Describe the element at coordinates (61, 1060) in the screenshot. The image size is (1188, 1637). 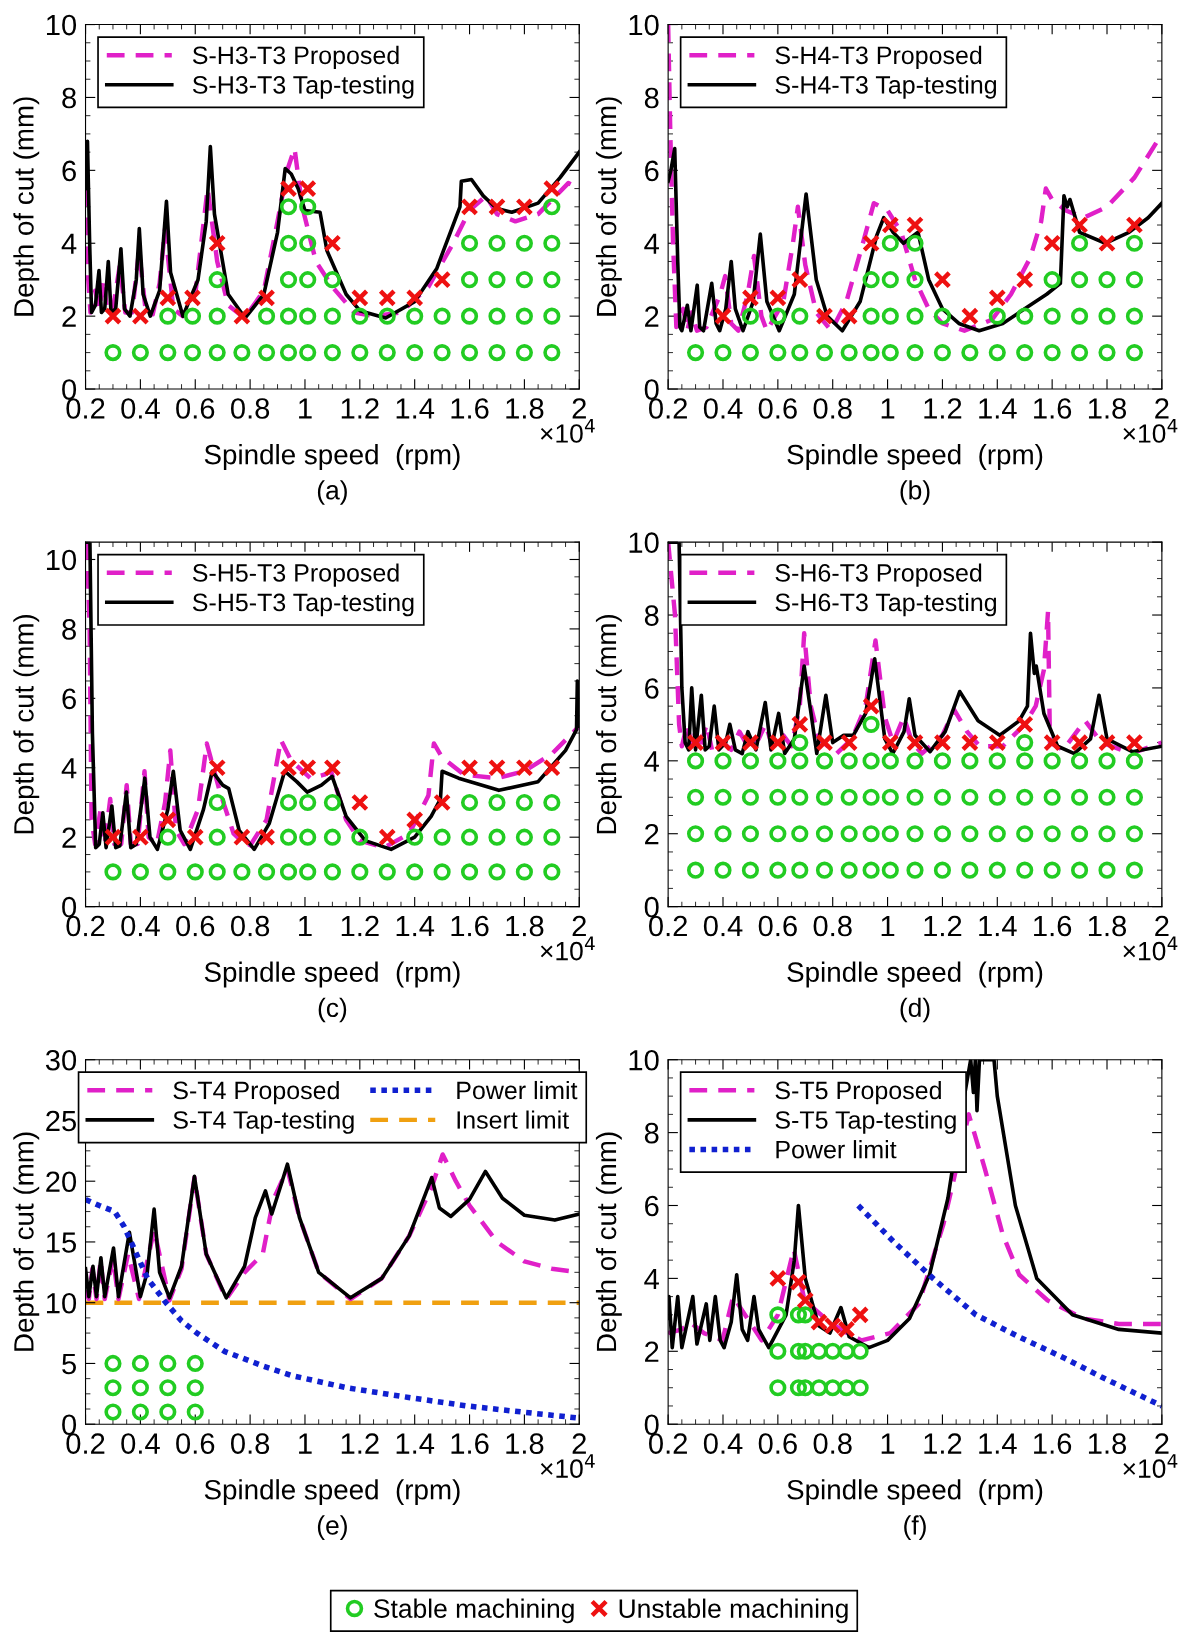
I see `y-tick-label: 30` at that location.